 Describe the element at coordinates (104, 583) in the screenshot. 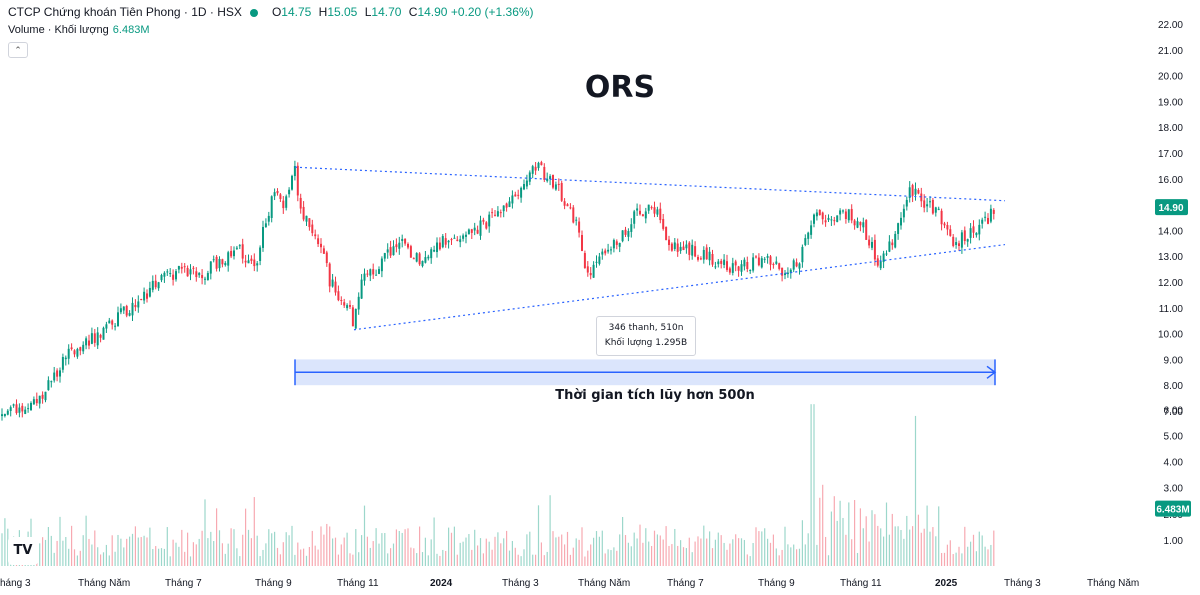

I see `time-tick-label: Tháng Năm` at that location.